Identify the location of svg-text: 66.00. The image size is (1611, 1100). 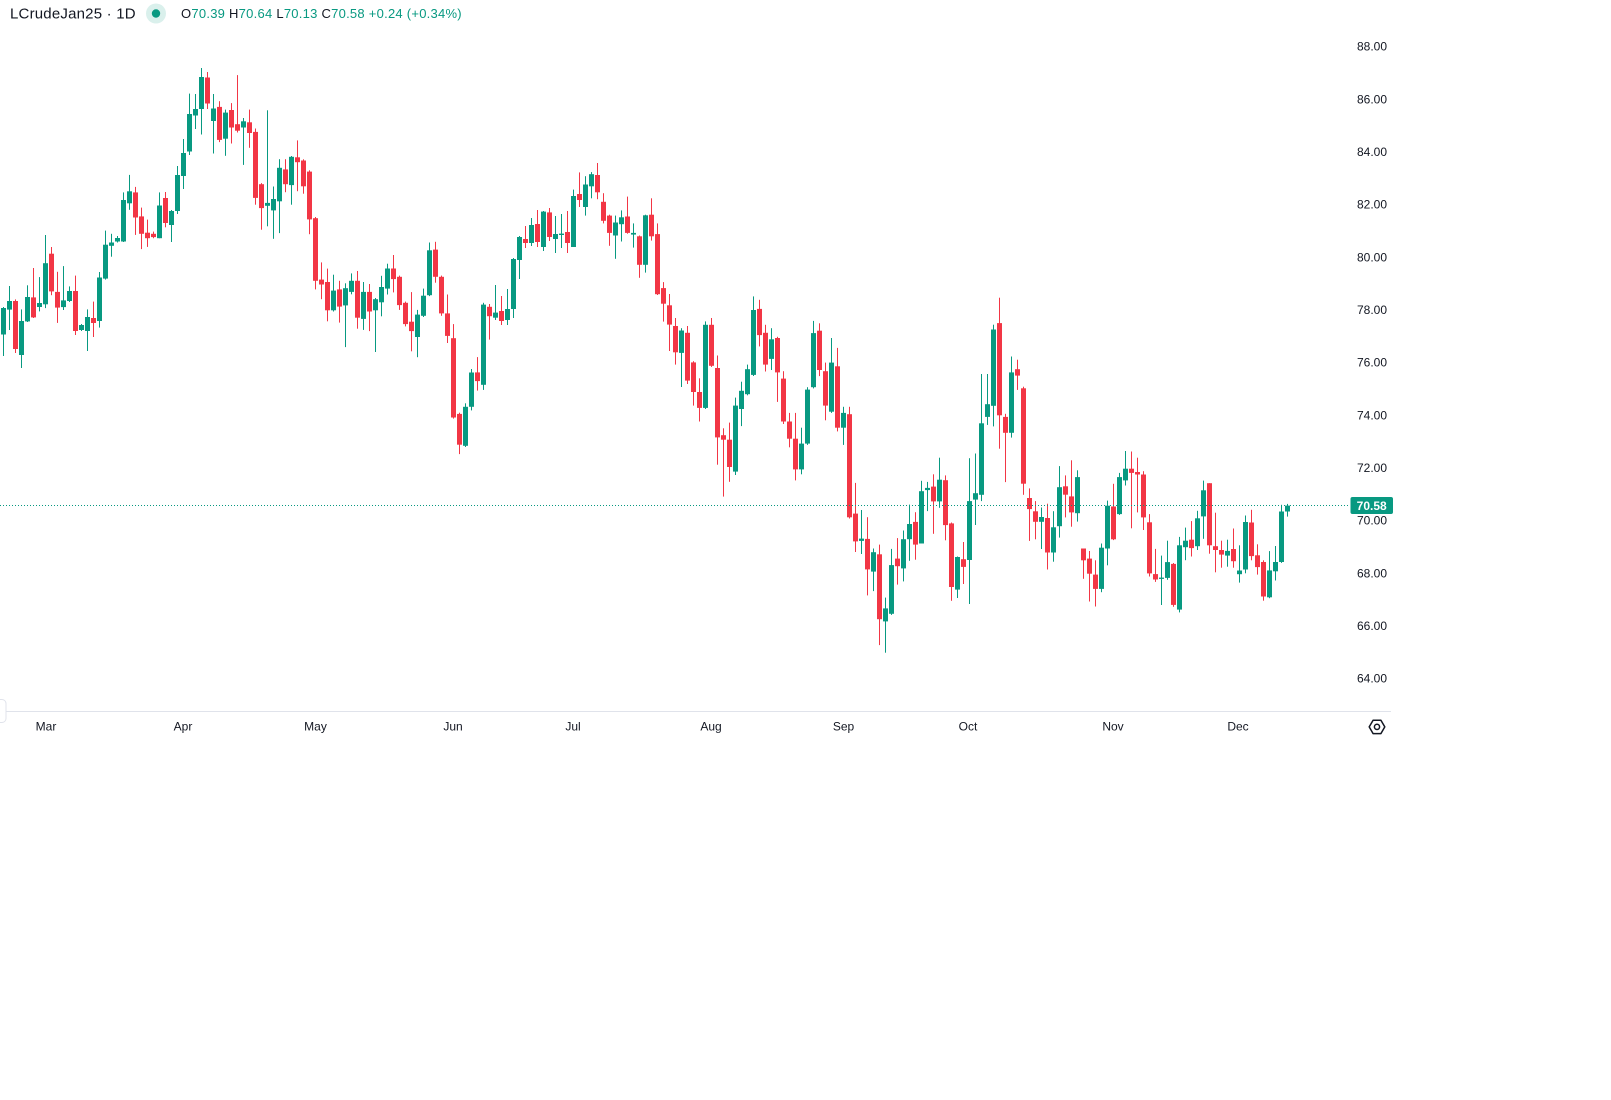
(1372, 626).